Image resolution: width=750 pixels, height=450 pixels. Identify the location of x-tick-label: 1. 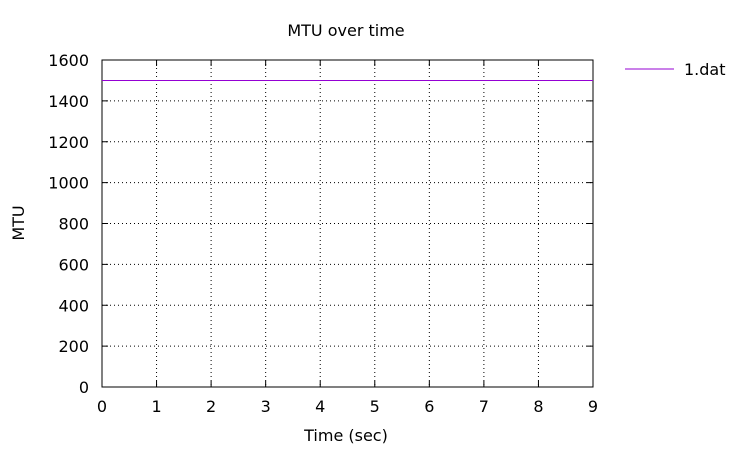
(156, 406).